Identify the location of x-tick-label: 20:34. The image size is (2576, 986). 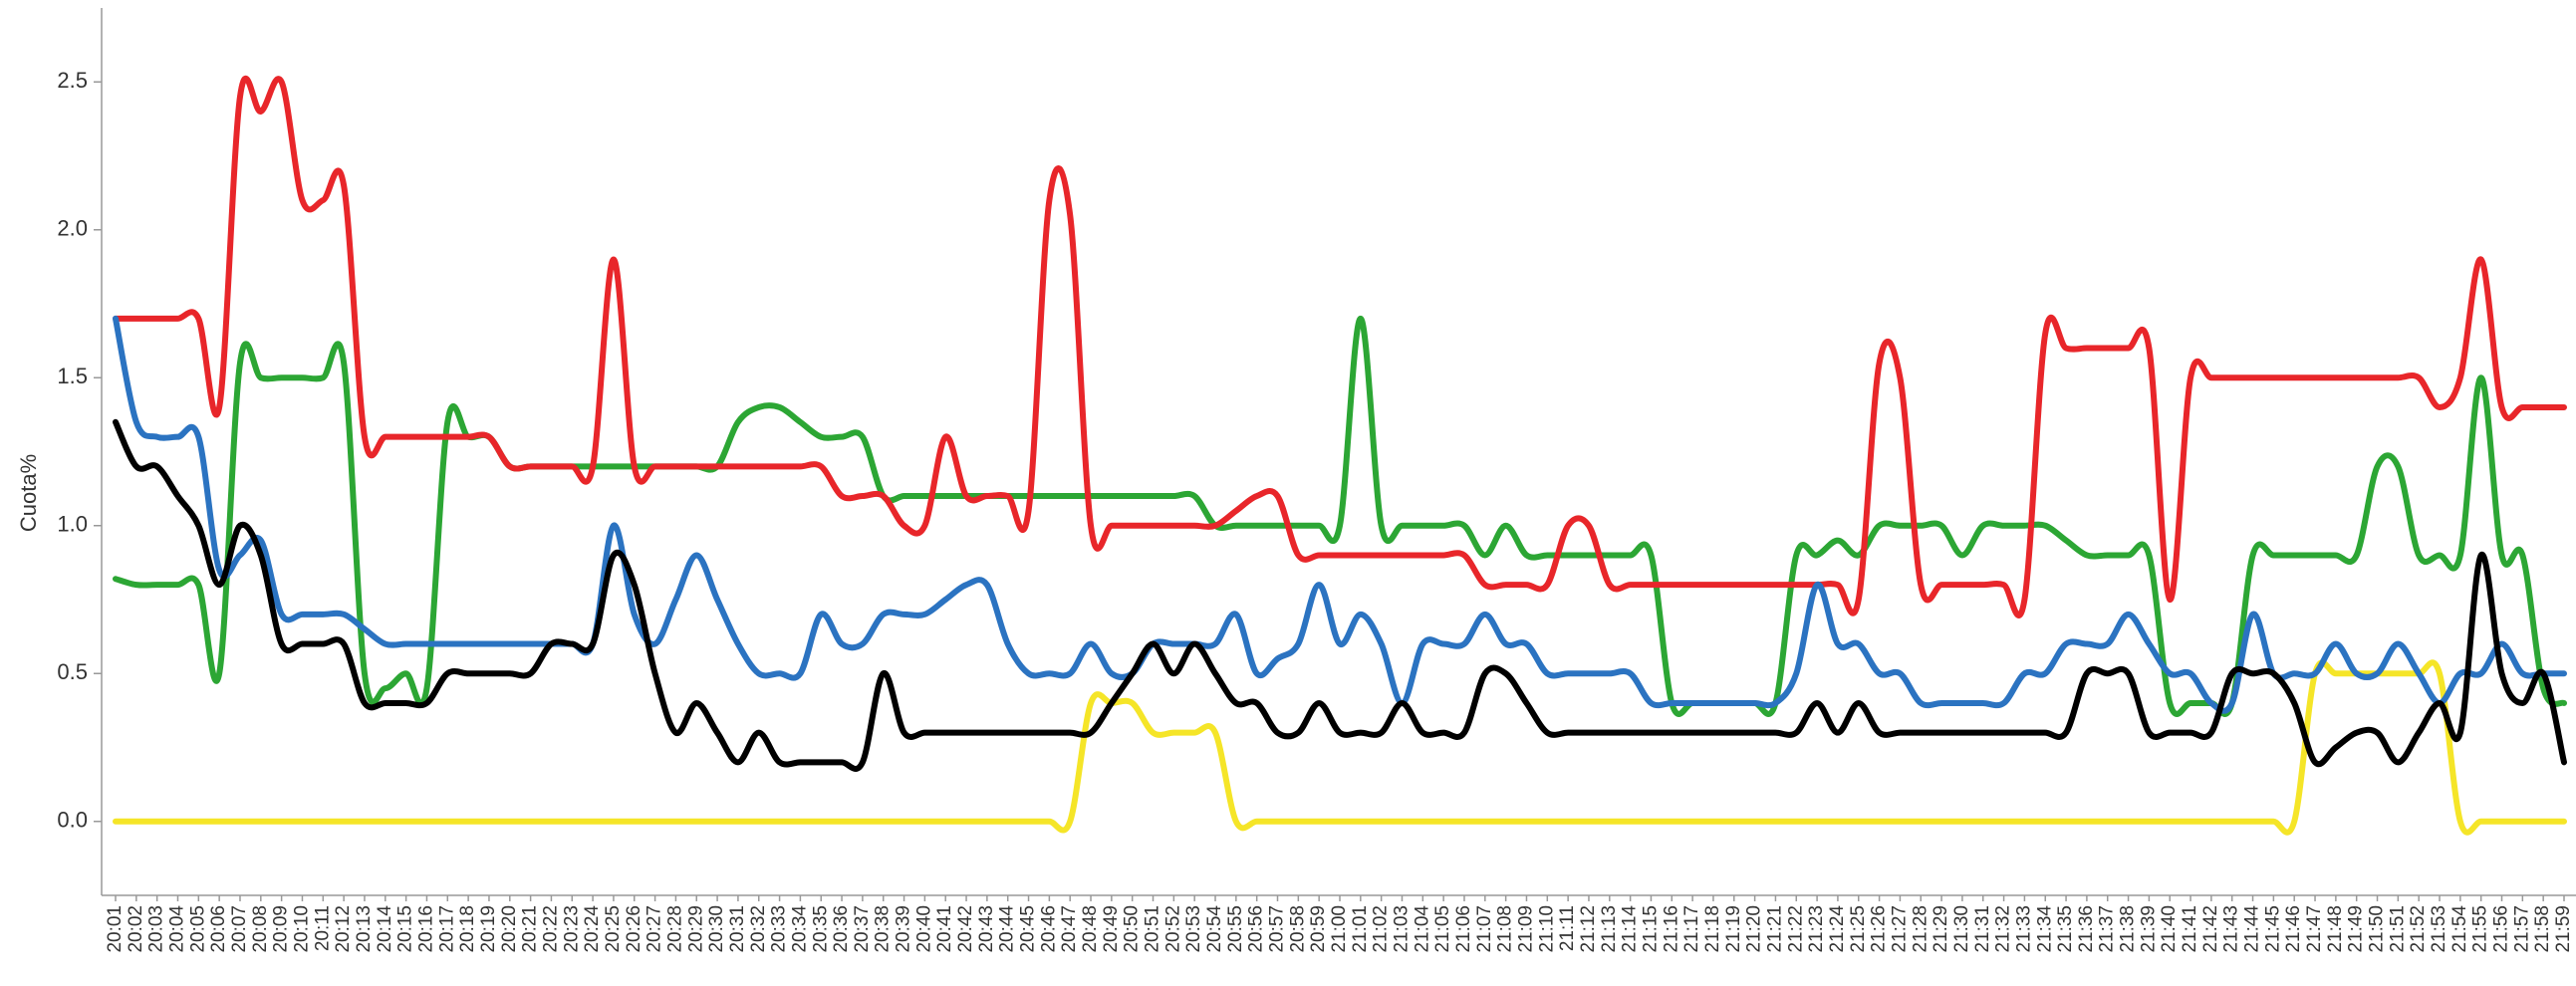
(799, 929).